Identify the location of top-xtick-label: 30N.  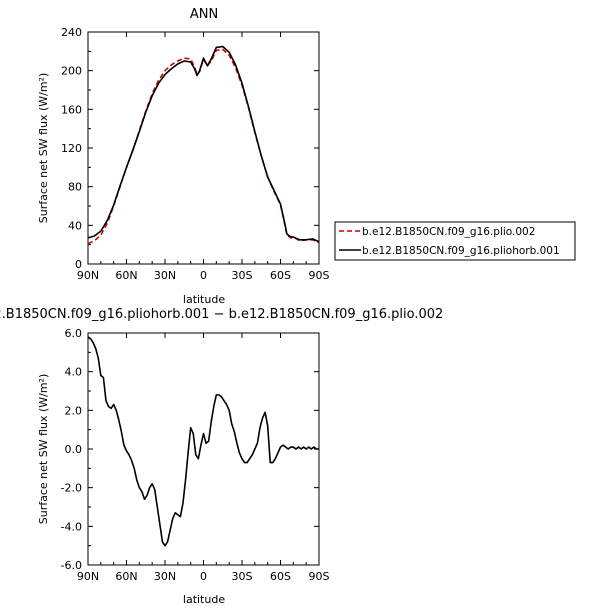
(165, 275).